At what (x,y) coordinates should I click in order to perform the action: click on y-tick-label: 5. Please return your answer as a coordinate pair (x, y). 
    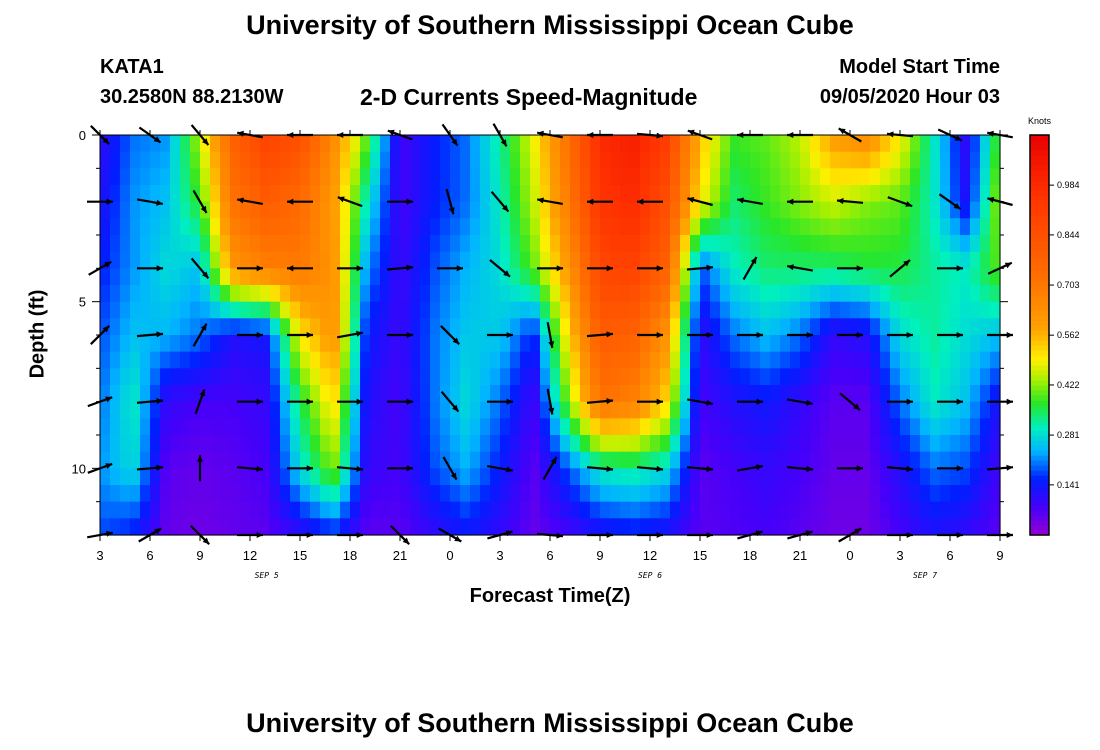
    Looking at the image, I should click on (82, 302).